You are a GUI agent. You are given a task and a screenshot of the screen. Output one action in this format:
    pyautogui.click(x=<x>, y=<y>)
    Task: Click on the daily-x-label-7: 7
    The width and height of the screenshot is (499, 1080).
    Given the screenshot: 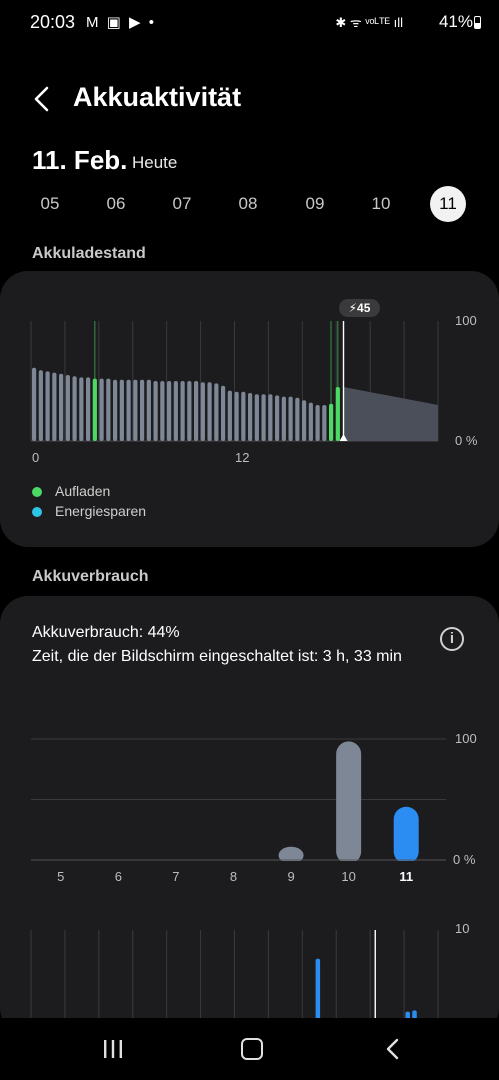 What is the action you would take?
    pyautogui.click(x=175, y=876)
    